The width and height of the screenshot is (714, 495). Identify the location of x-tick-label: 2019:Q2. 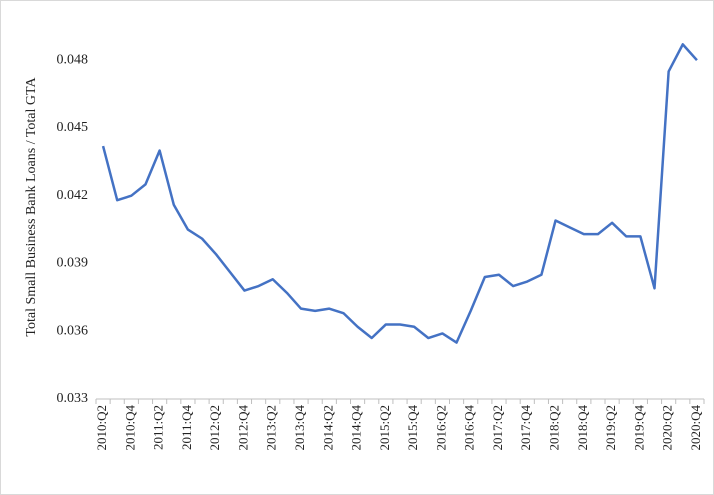
(610, 428).